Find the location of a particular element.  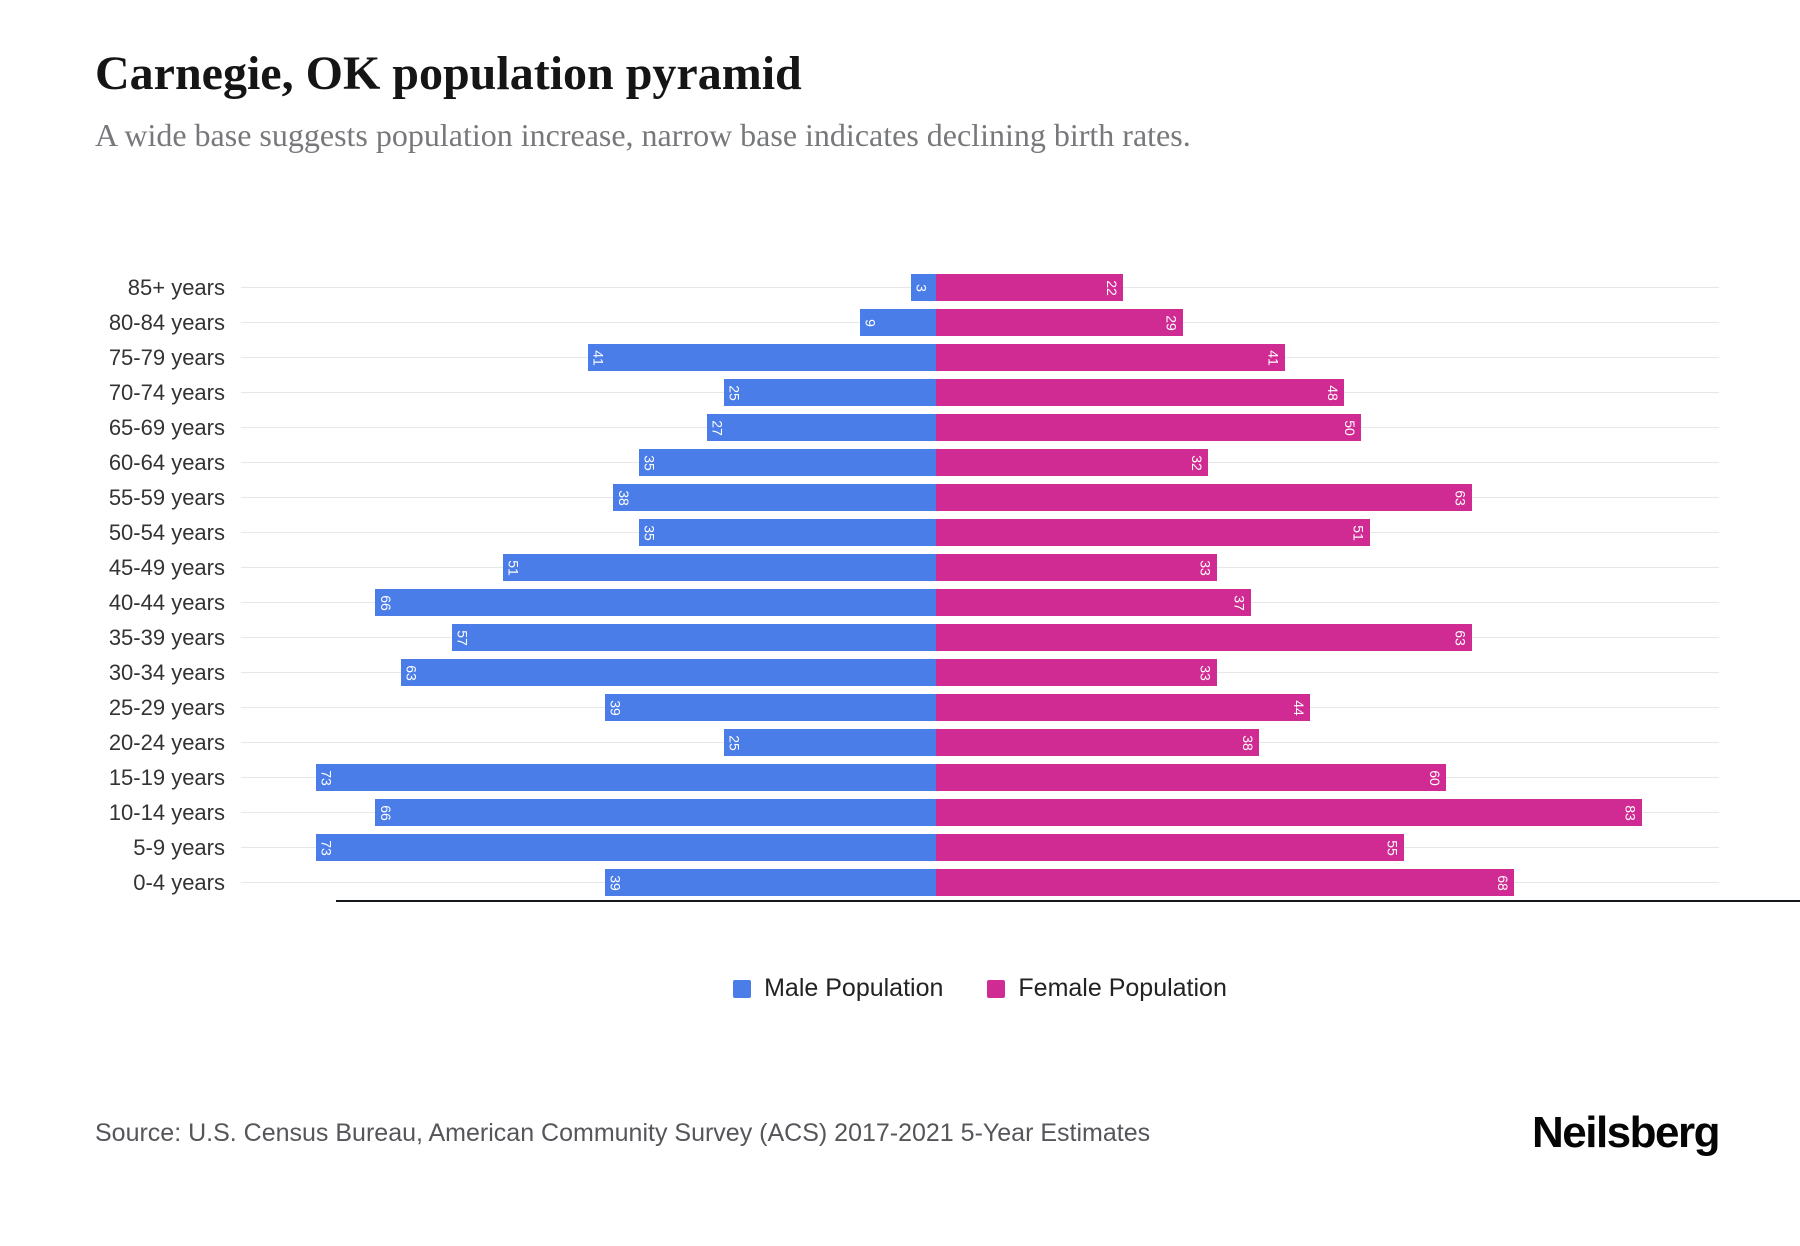

age-group-label: 85+ years is located at coordinates (176, 287).